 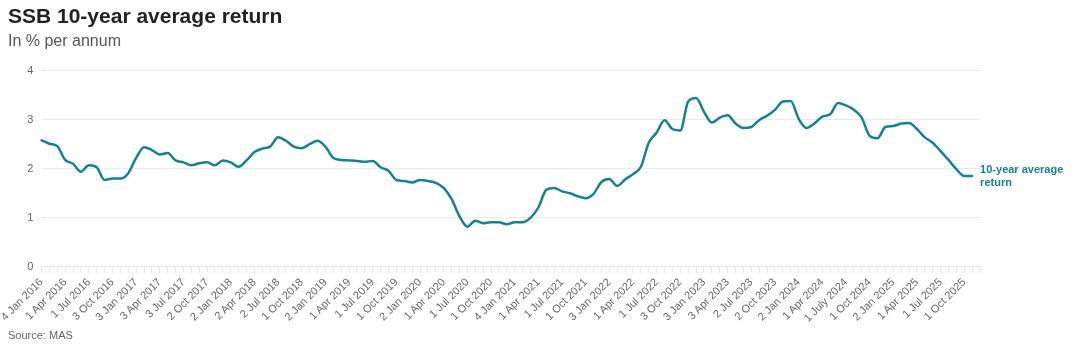 I want to click on y-tick-label: 1, so click(x=30, y=216).